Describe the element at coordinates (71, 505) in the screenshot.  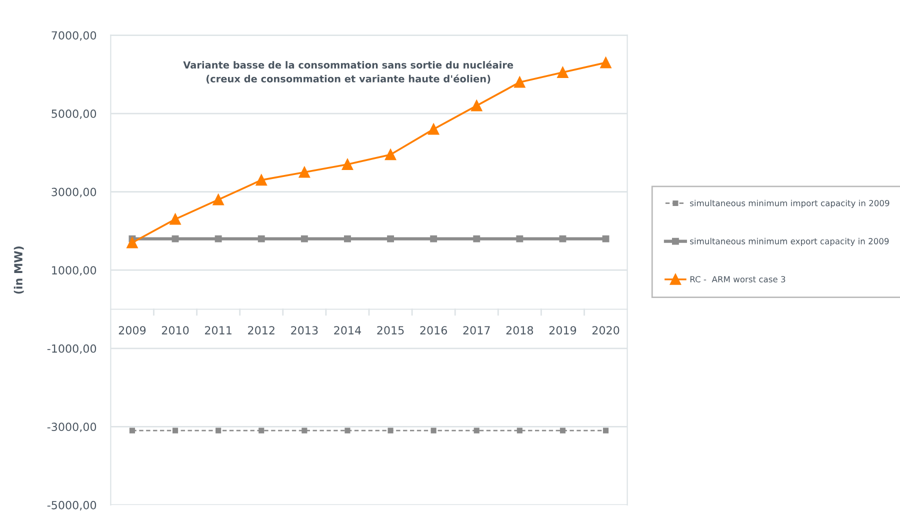
I see `y-tick-label: -5000,00` at that location.